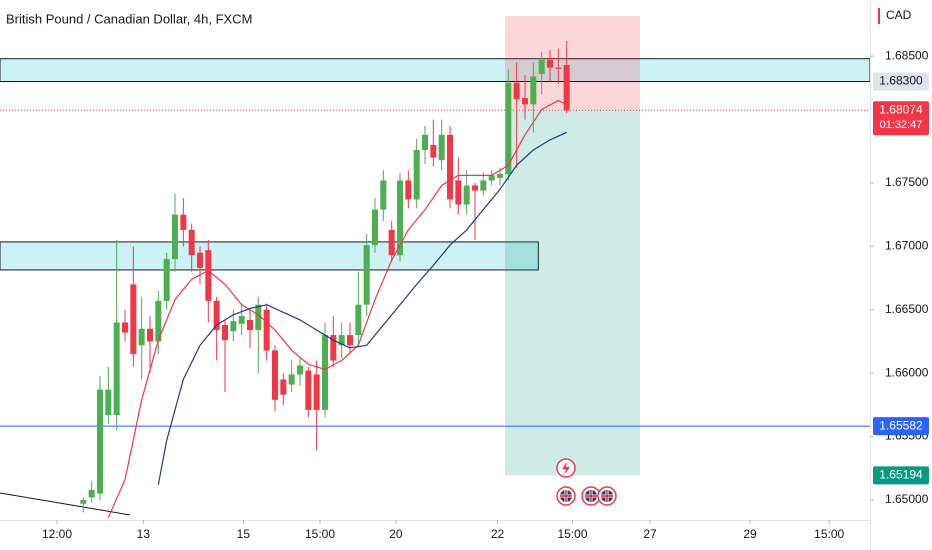 Image resolution: width=932 pixels, height=550 pixels. What do you see at coordinates (572, 63) in the screenshot?
I see `stop-area` at bounding box center [572, 63].